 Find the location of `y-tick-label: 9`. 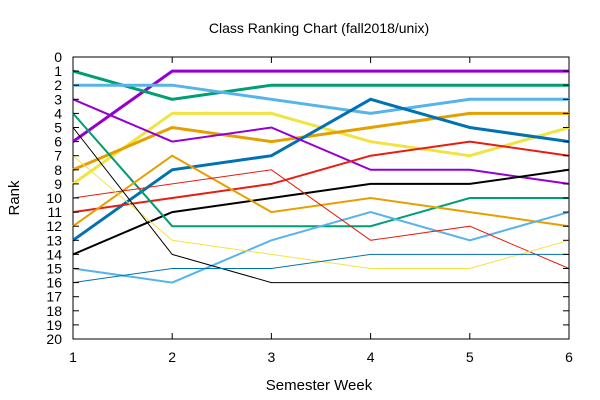

y-tick-label: 9 is located at coordinates (58, 184).